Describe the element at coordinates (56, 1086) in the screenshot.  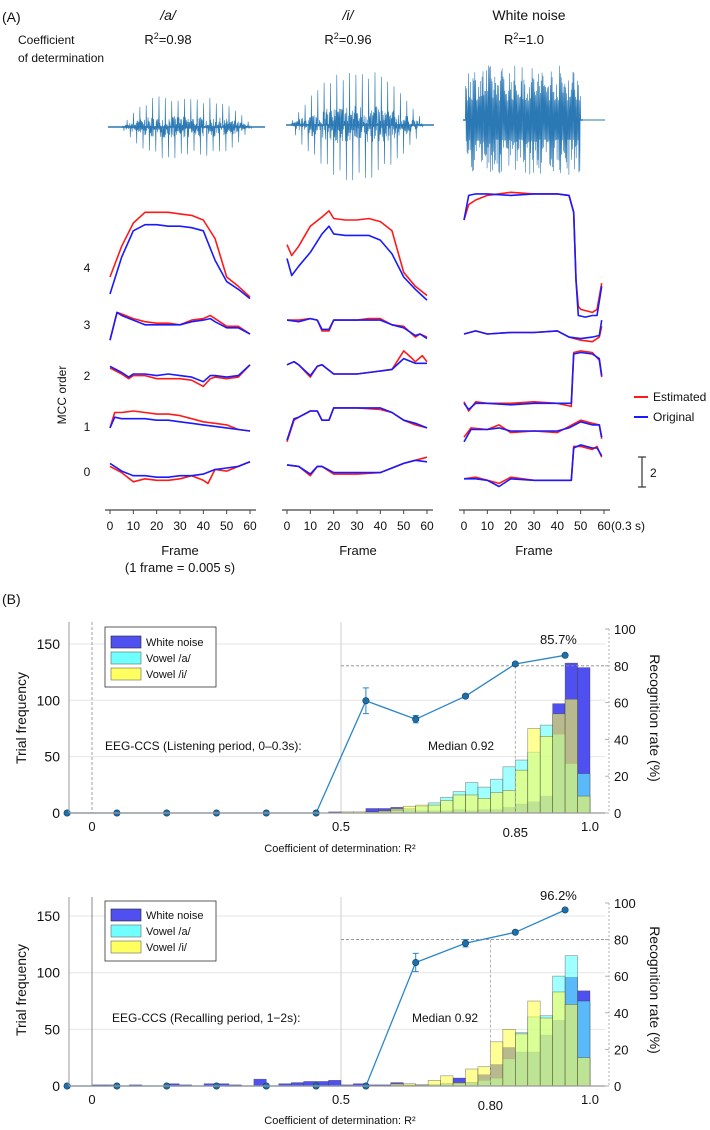
I see `y-tick-label-left: 0` at that location.